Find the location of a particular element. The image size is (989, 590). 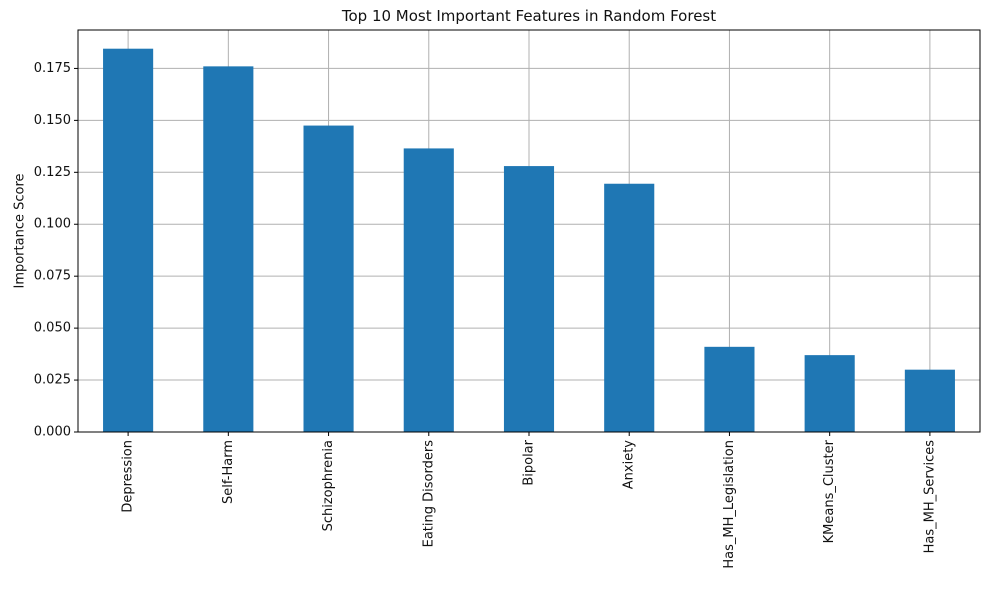

x-tick-label: Depression is located at coordinates (128, 476).